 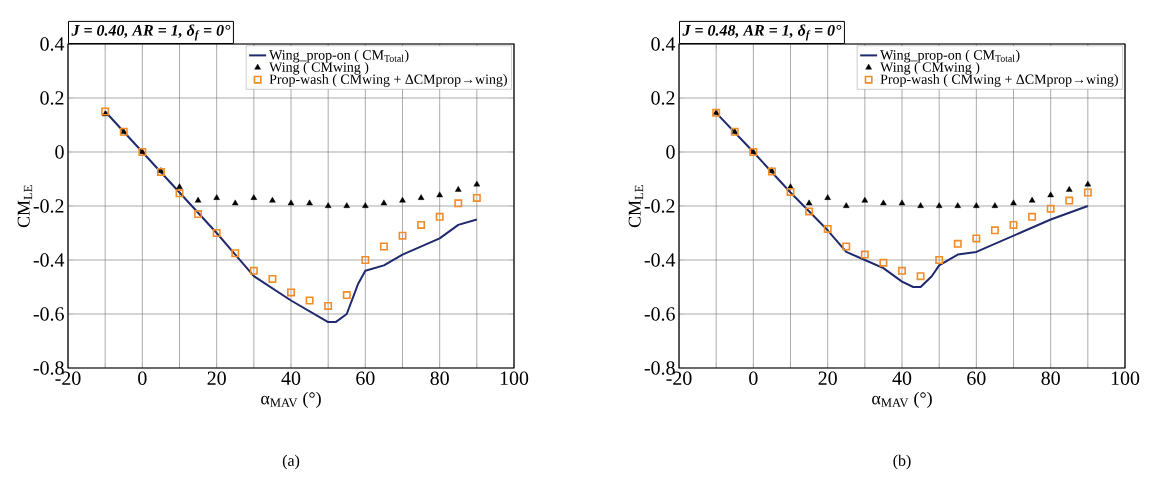 What do you see at coordinates (151, 32) in the screenshot?
I see `chart-title: J = 0.40, AR = 1, δ$_{f}$ = 0°` at bounding box center [151, 32].